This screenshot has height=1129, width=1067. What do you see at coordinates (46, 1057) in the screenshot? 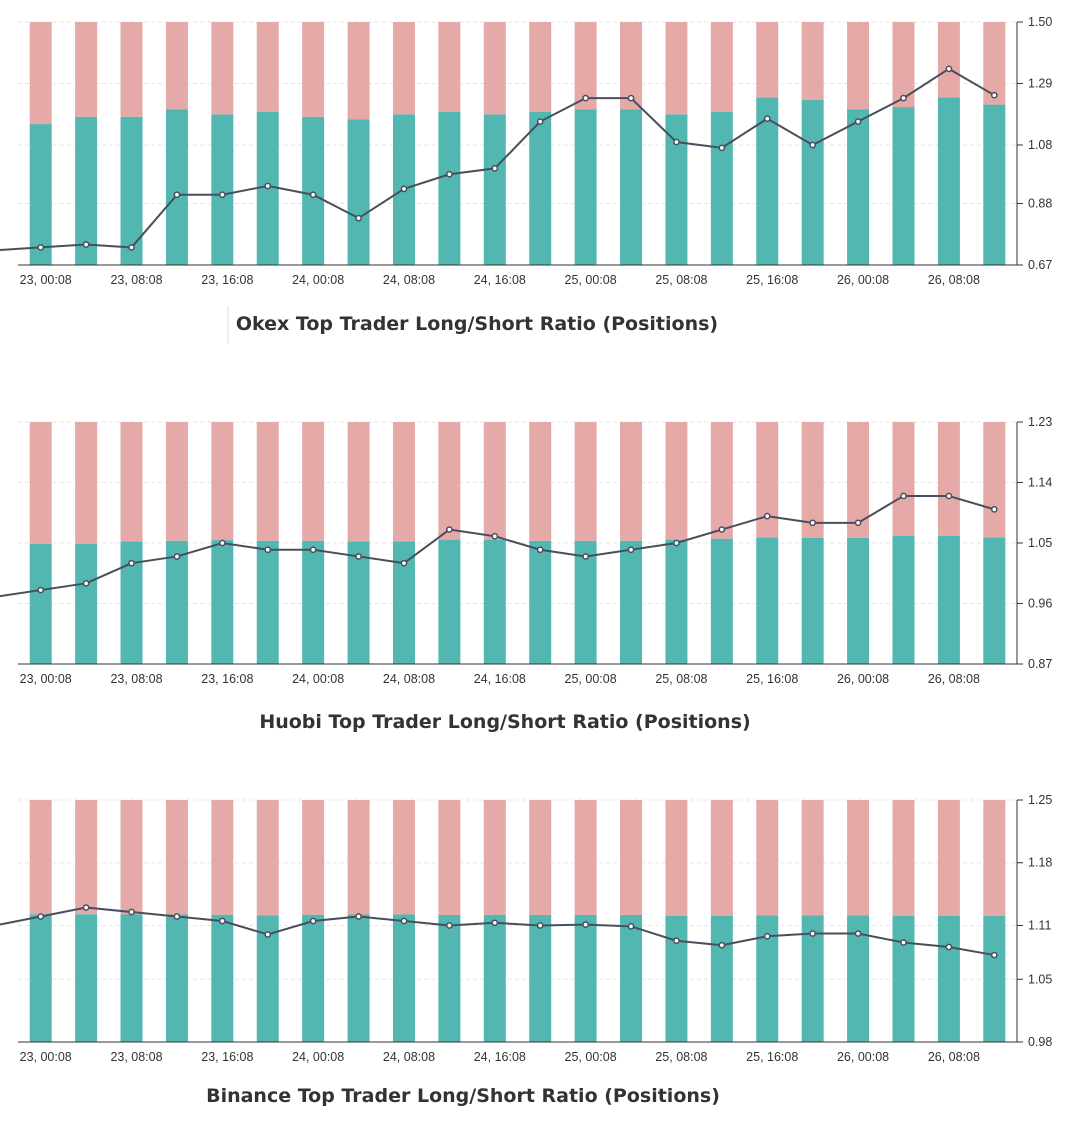
I see `x-tick-label: 23, 00:08` at bounding box center [46, 1057].